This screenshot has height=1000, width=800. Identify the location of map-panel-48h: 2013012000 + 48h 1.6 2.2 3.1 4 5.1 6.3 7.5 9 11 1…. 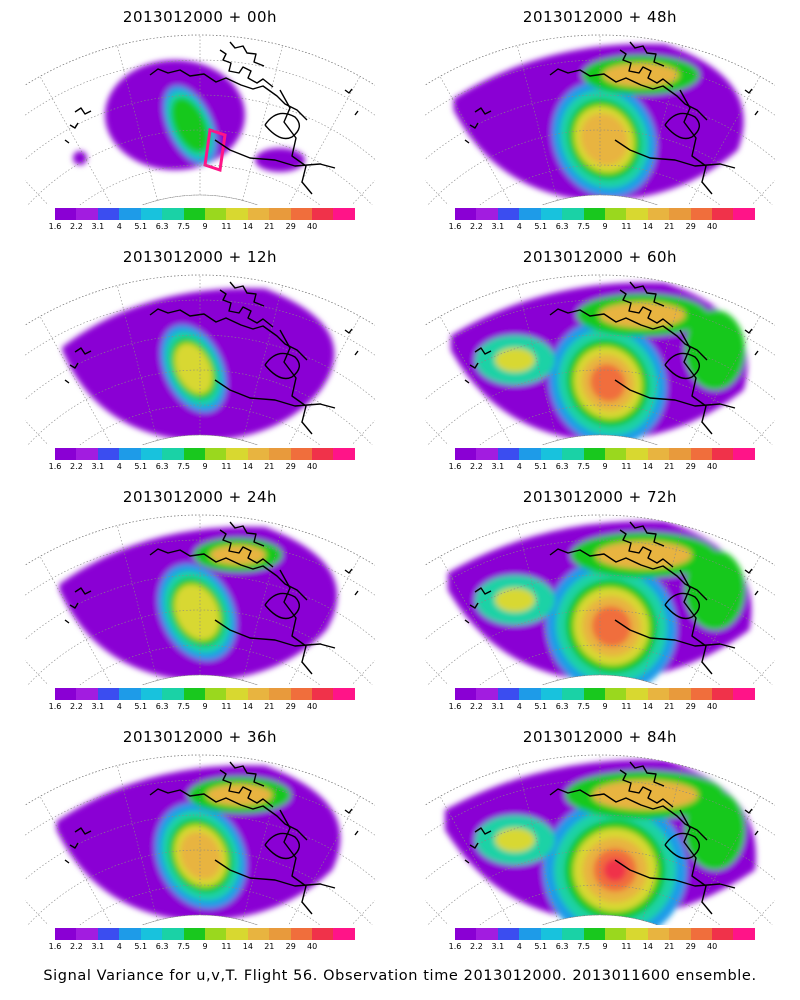
(600, 123).